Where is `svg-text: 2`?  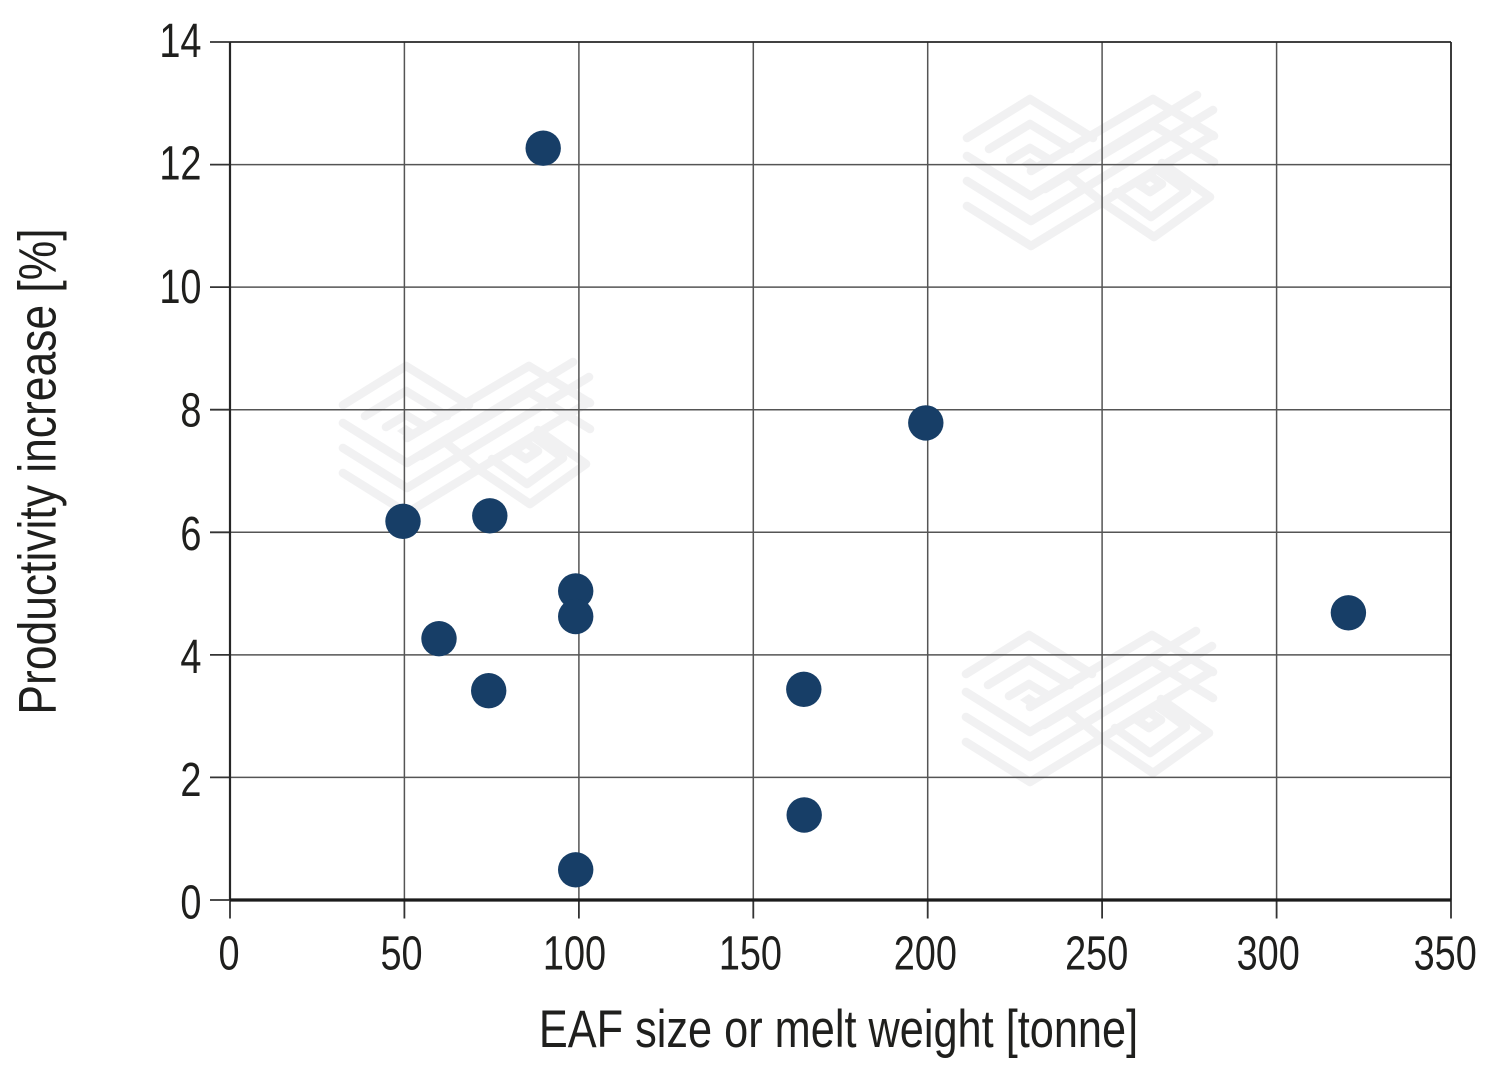
svg-text: 2 is located at coordinates (190, 779).